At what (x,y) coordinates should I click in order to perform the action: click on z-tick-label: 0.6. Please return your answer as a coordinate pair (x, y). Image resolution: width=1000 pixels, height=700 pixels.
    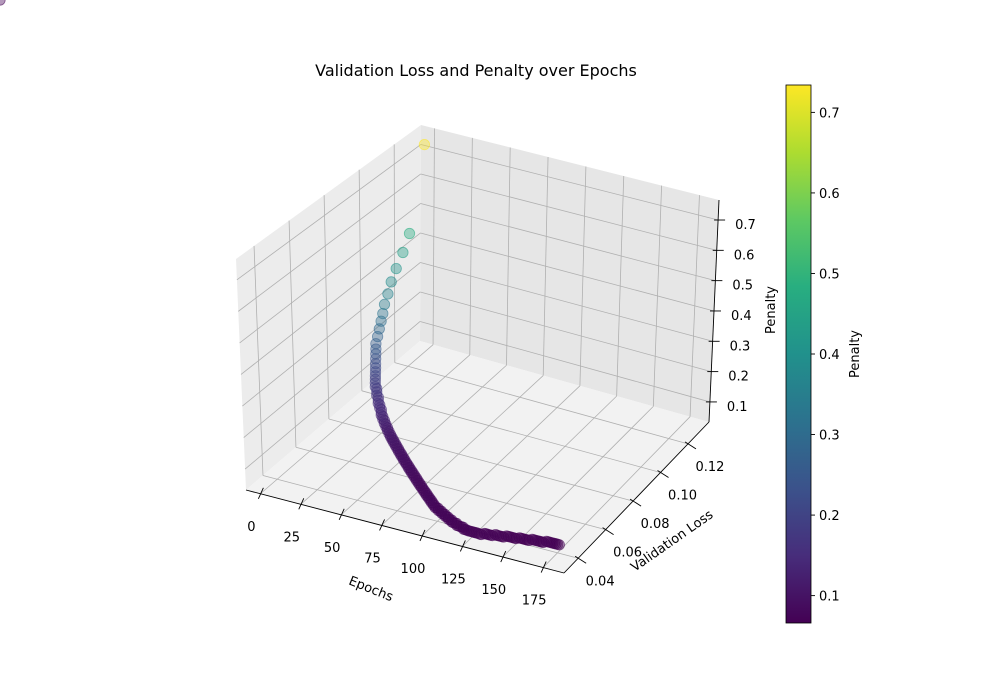
    Looking at the image, I should click on (744, 255).